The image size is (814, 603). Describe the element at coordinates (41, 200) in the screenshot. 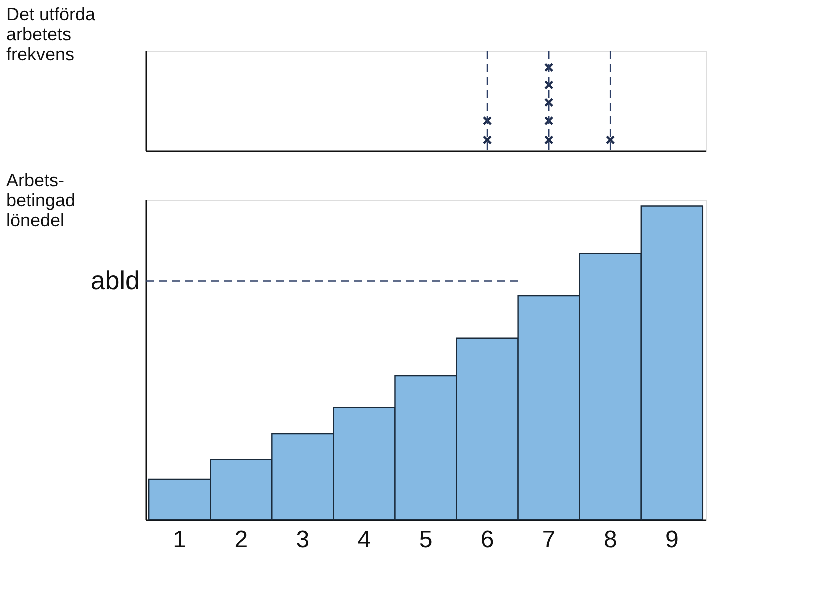

I see `y-axis-title: Arbets- betingad lönedel` at that location.